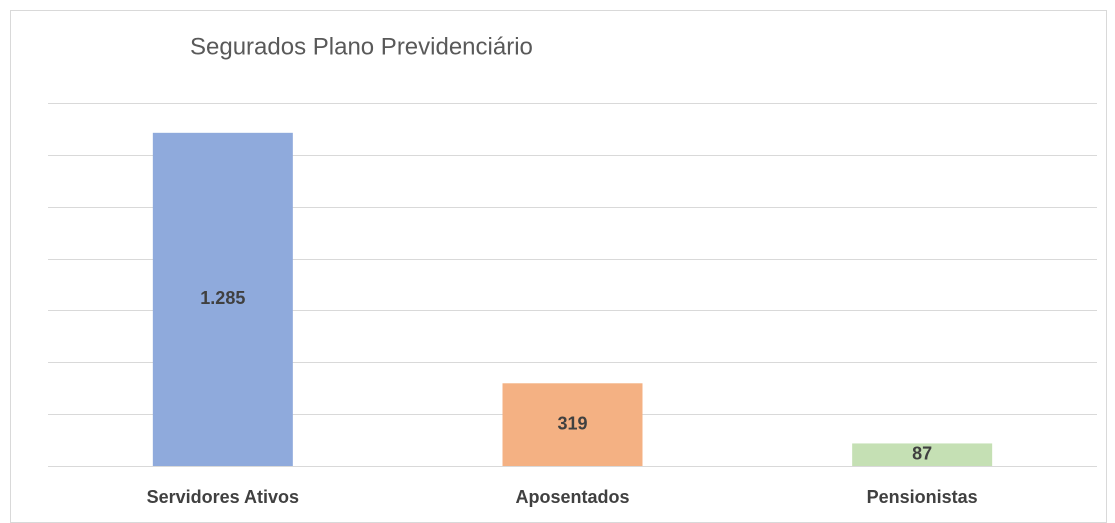 The width and height of the screenshot is (1115, 523). I want to click on data-label: 1.285, so click(222, 298).